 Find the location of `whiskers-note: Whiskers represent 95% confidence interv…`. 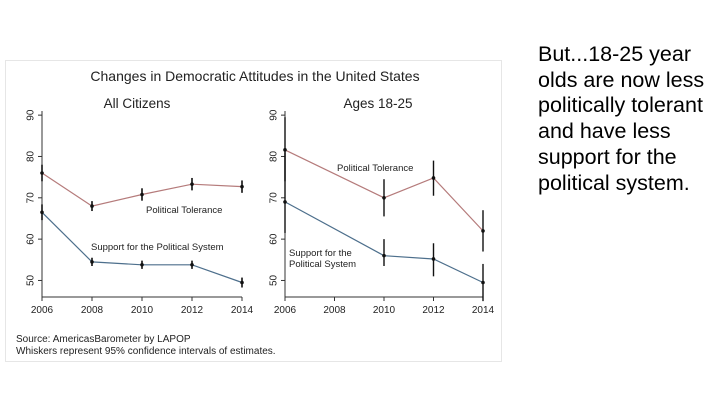

whiskers-note: Whiskers represent 95% confidence interv… is located at coordinates (146, 351).